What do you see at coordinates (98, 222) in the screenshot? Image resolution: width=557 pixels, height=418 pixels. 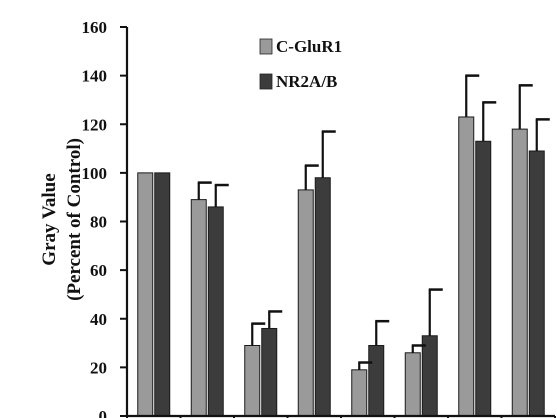 I see `y-tick-label: 80` at bounding box center [98, 222].